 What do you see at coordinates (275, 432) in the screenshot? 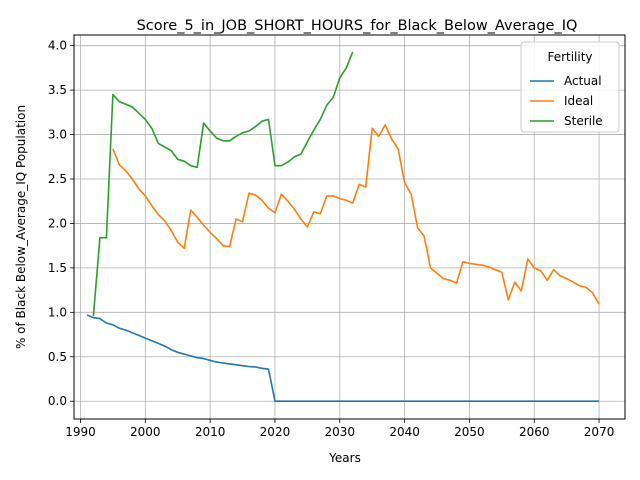
I see `x-tick-label: 2020` at bounding box center [275, 432].